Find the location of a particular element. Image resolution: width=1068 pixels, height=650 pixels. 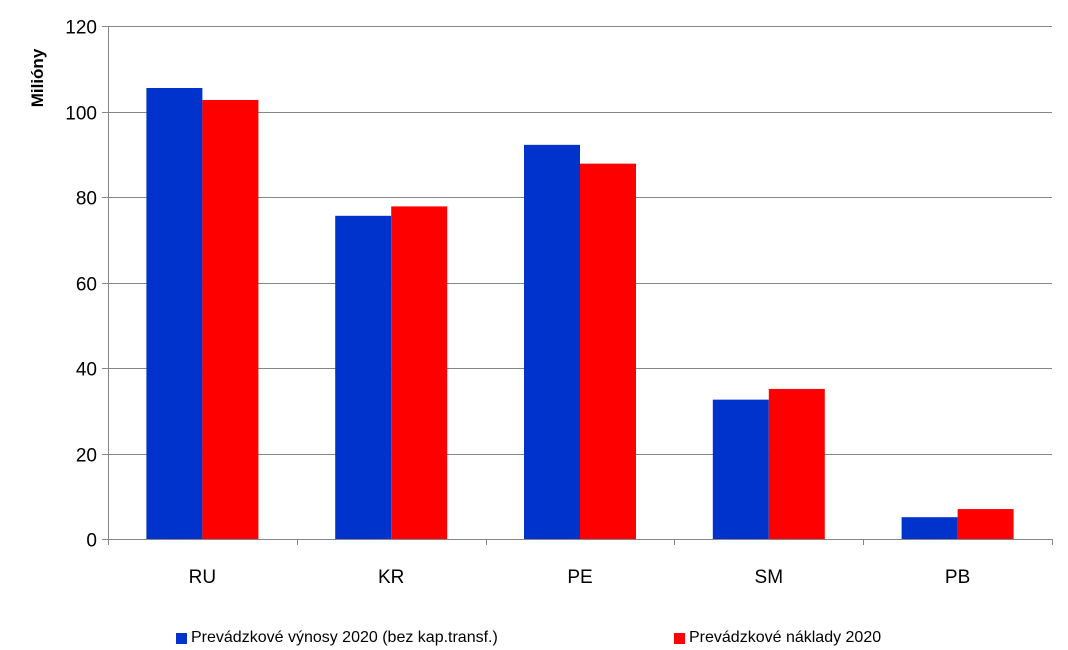

x-tick-label-ru: RU is located at coordinates (202, 577).